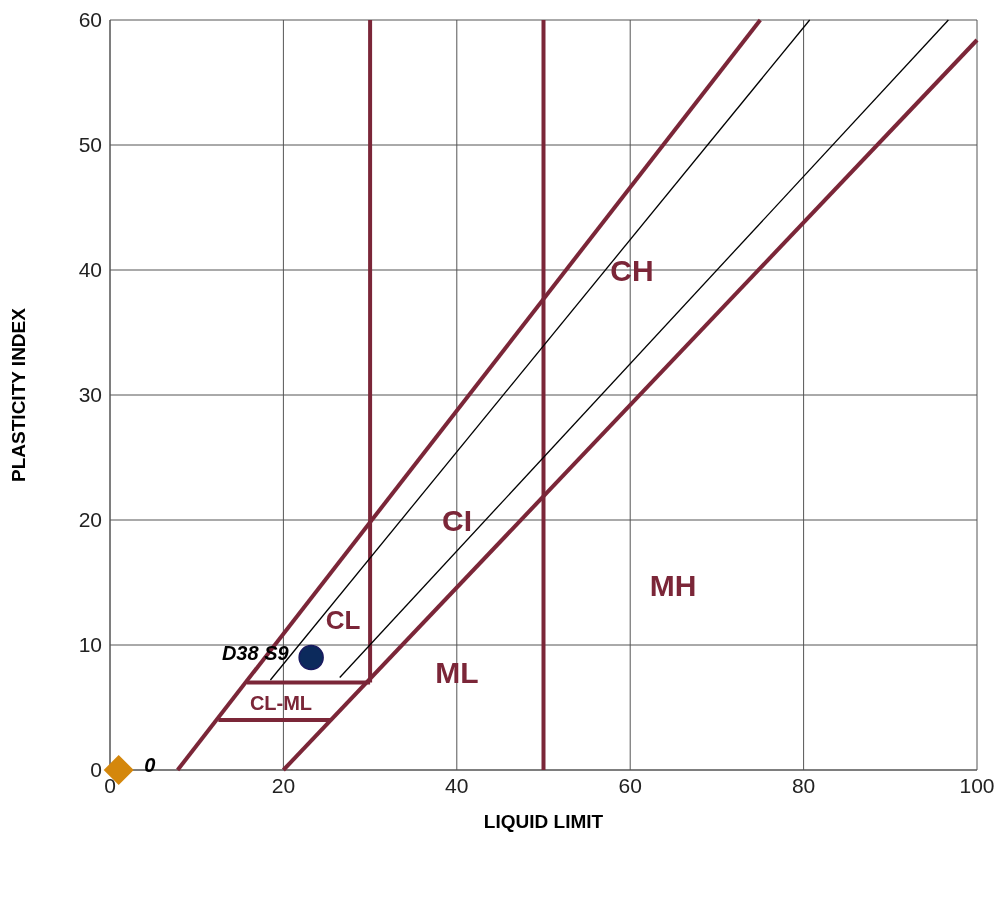 Image resolution: width=1001 pixels, height=912 pixels. Describe the element at coordinates (543, 822) in the screenshot. I see `x-axis-title: LIQUID LIMIT` at that location.